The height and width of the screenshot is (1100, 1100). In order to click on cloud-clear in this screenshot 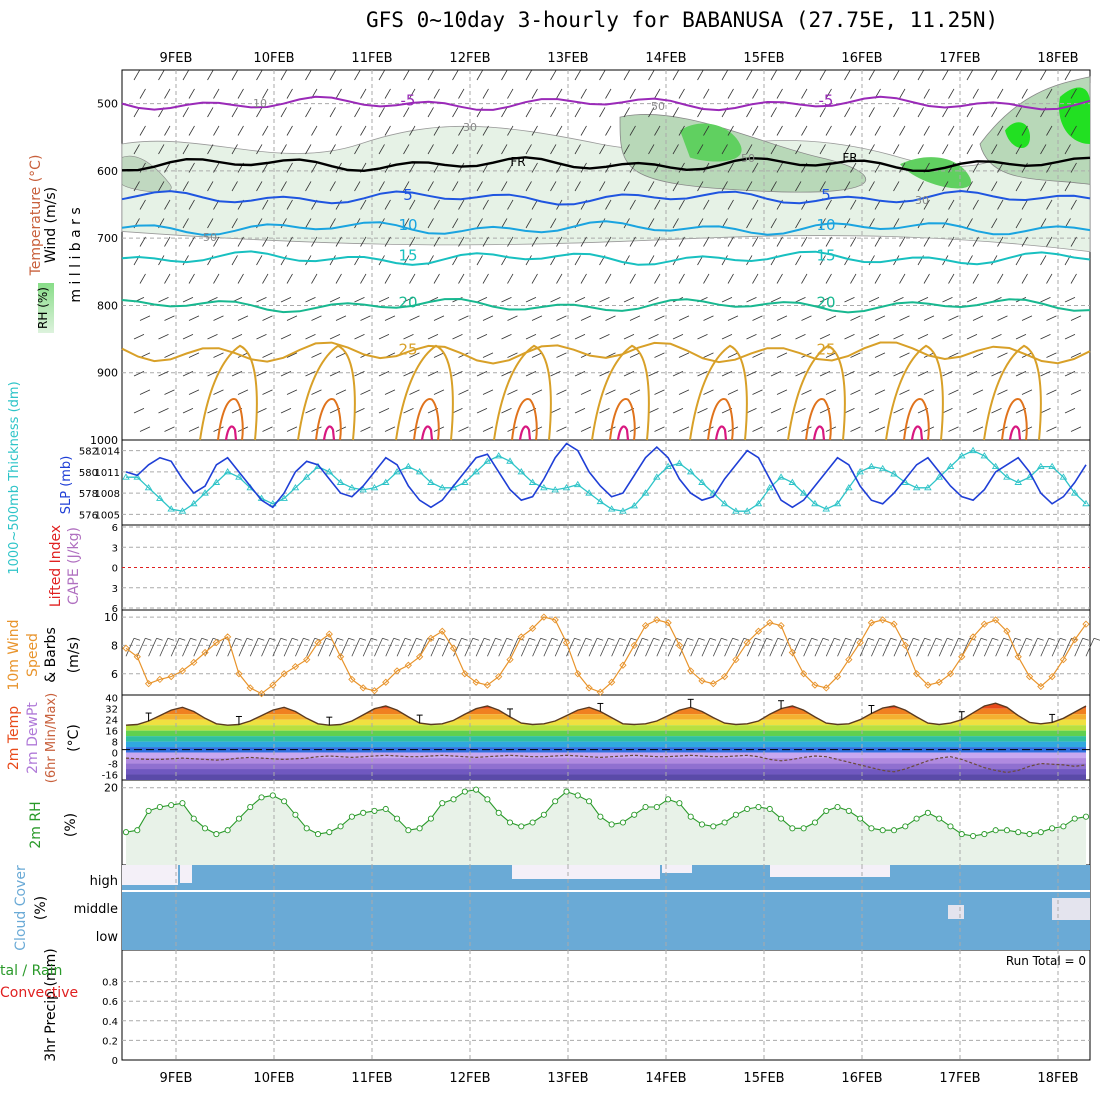, I will do `click(150, 875)`.